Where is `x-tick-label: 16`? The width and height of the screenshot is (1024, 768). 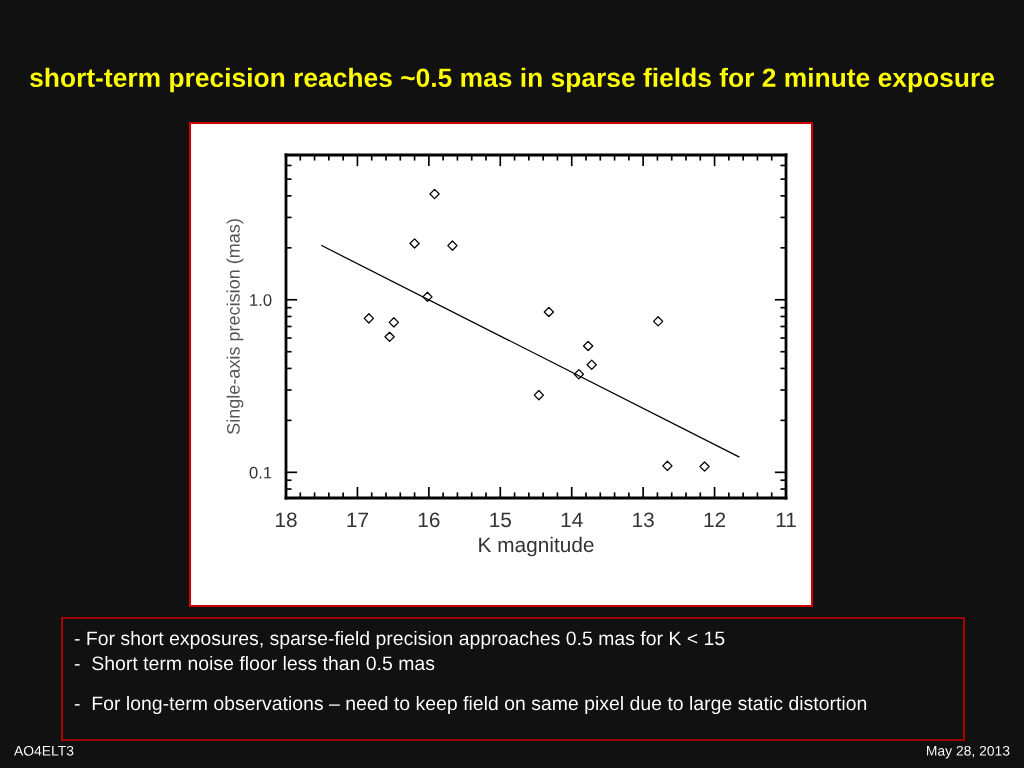
x-tick-label: 16 is located at coordinates (429, 520).